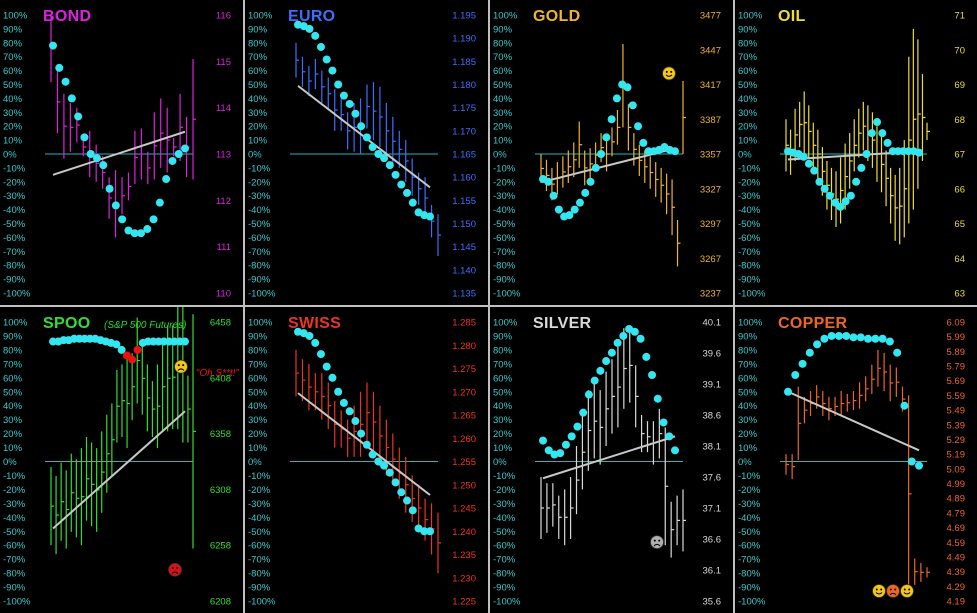 This screenshot has height=613, width=977. What do you see at coordinates (14, 532) in the screenshot?
I see `pct-tick-label: -50%` at bounding box center [14, 532].